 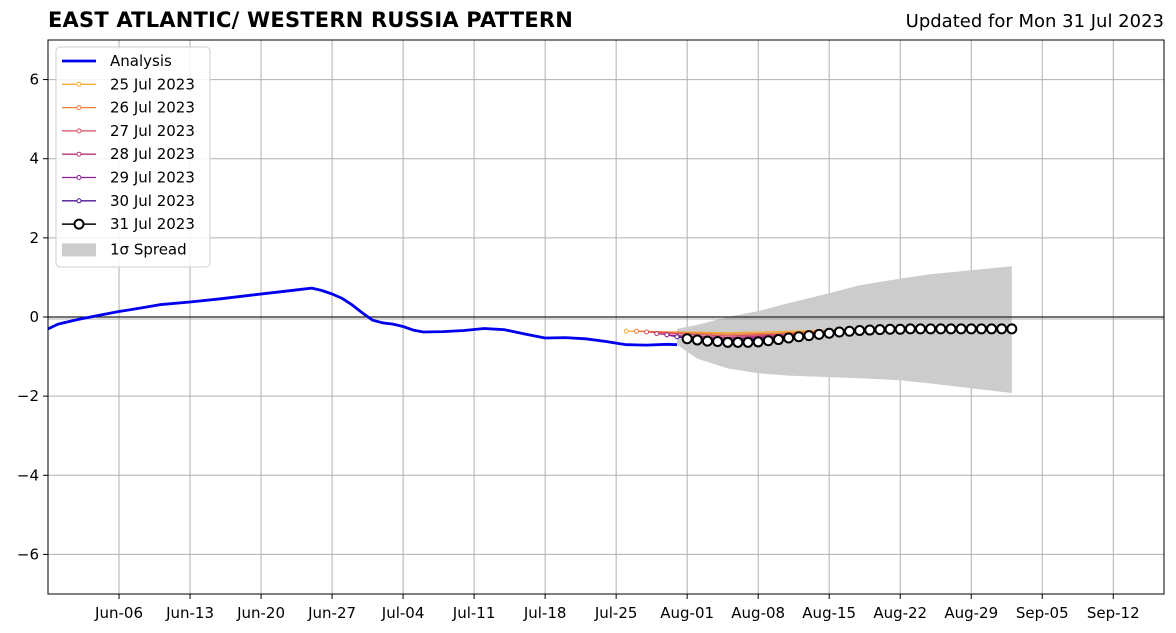 I want to click on legend-box, so click(x=133, y=157).